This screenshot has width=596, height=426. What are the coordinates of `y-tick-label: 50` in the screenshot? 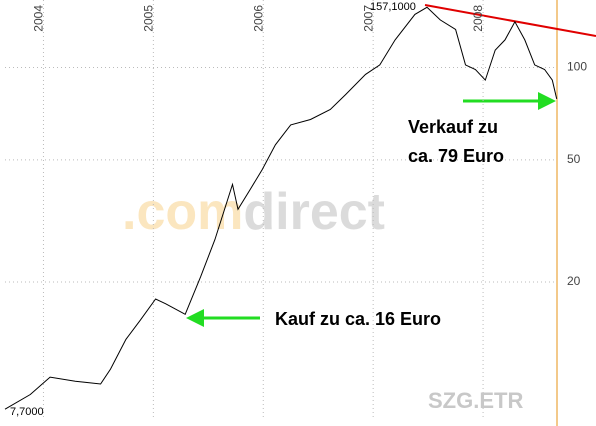 It's located at (574, 159).